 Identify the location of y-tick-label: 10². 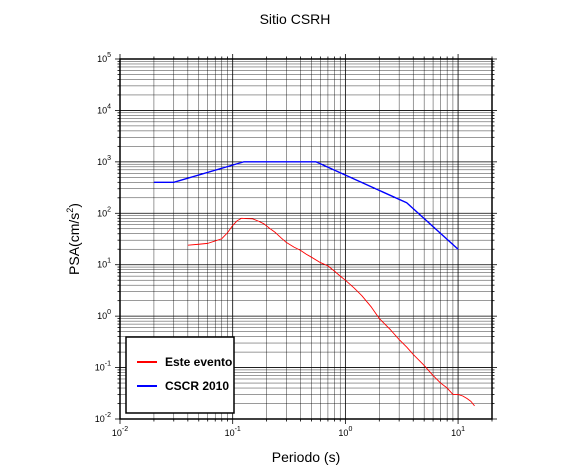
(104, 212).